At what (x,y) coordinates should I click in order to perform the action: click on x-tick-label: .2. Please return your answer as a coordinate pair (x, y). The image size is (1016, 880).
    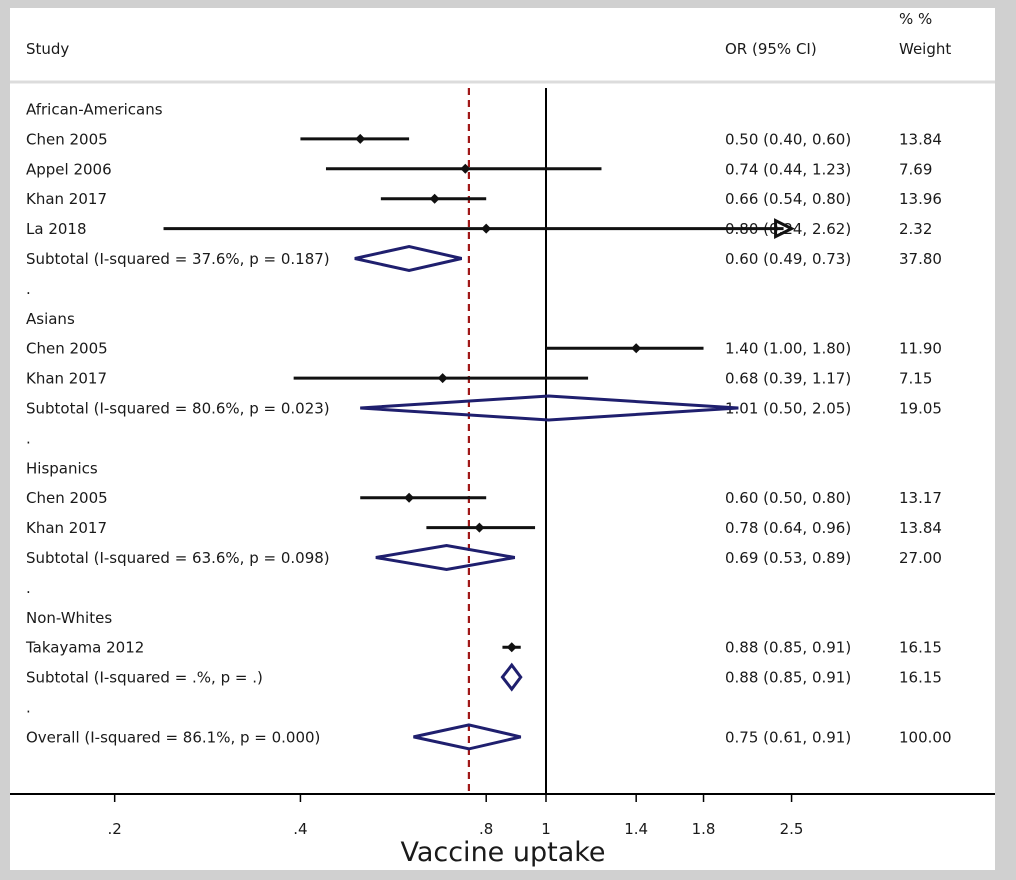
    Looking at the image, I should click on (115, 829).